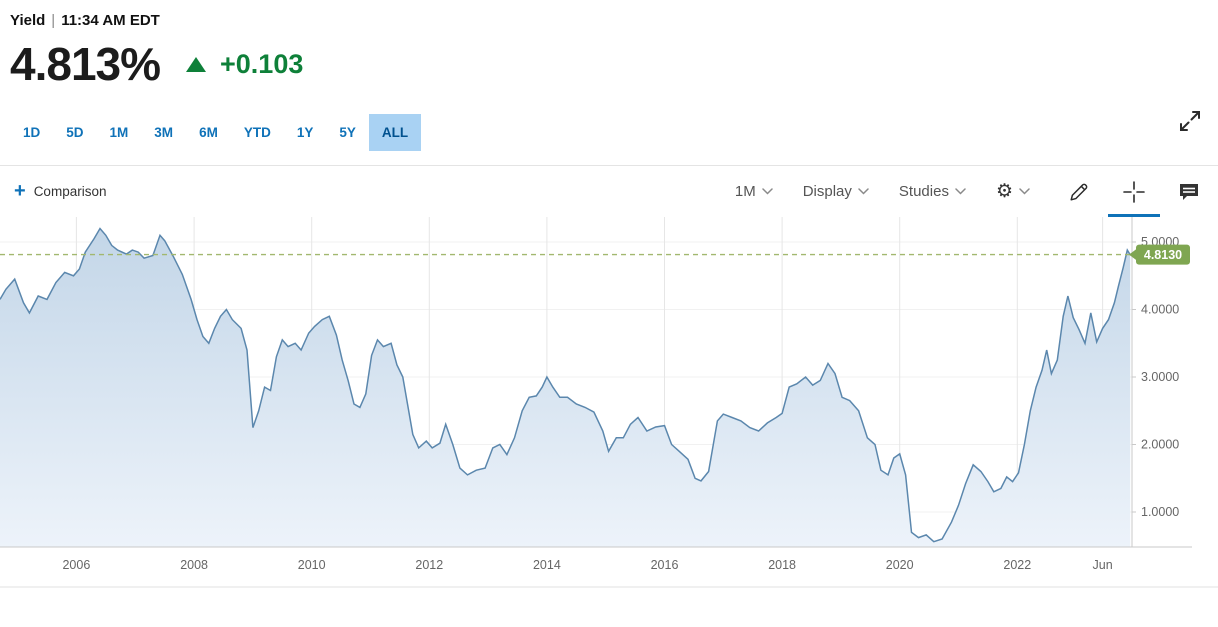 The width and height of the screenshot is (1218, 627). Describe the element at coordinates (547, 565) in the screenshot. I see `x-axis-label: 2014` at that location.